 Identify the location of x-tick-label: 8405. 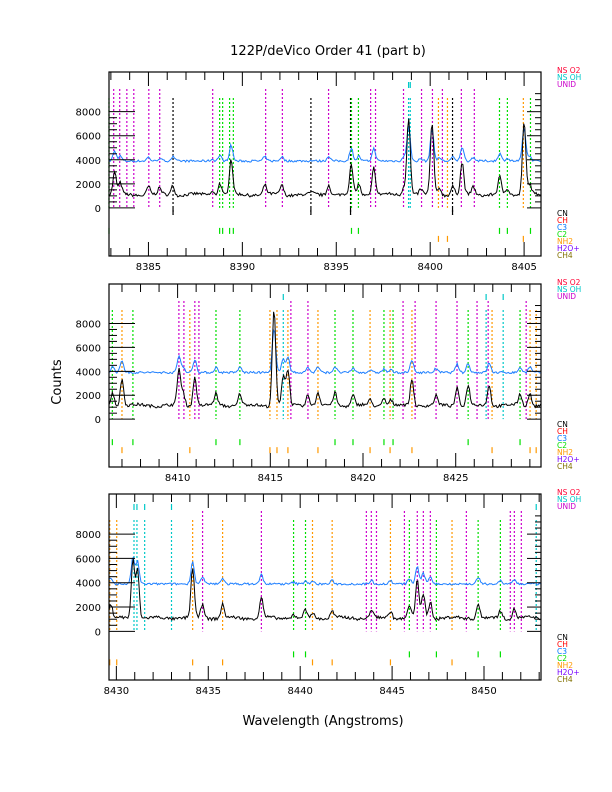
(523, 267).